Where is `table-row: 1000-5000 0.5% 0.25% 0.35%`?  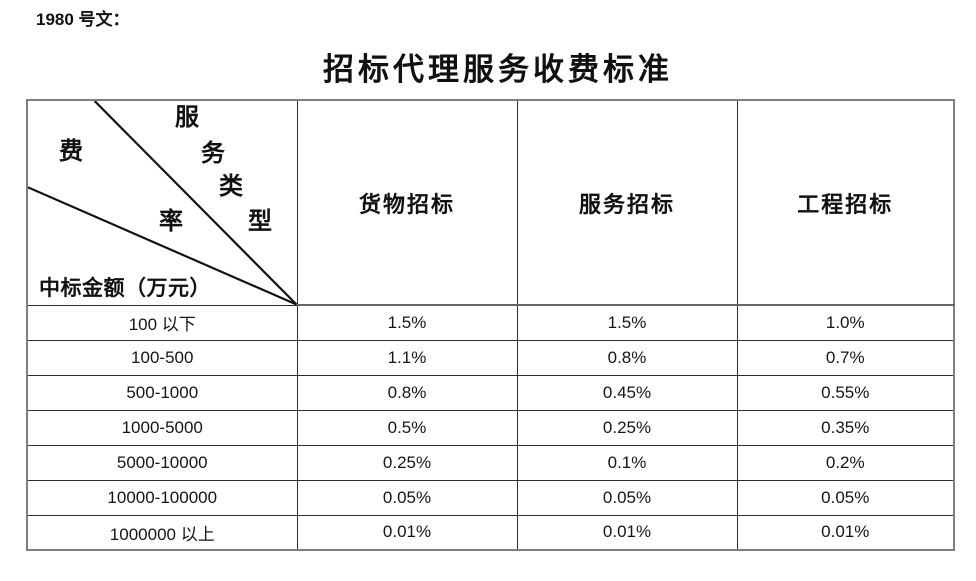
table-row: 1000-5000 0.5% 0.25% 0.35% is located at coordinates (490, 427).